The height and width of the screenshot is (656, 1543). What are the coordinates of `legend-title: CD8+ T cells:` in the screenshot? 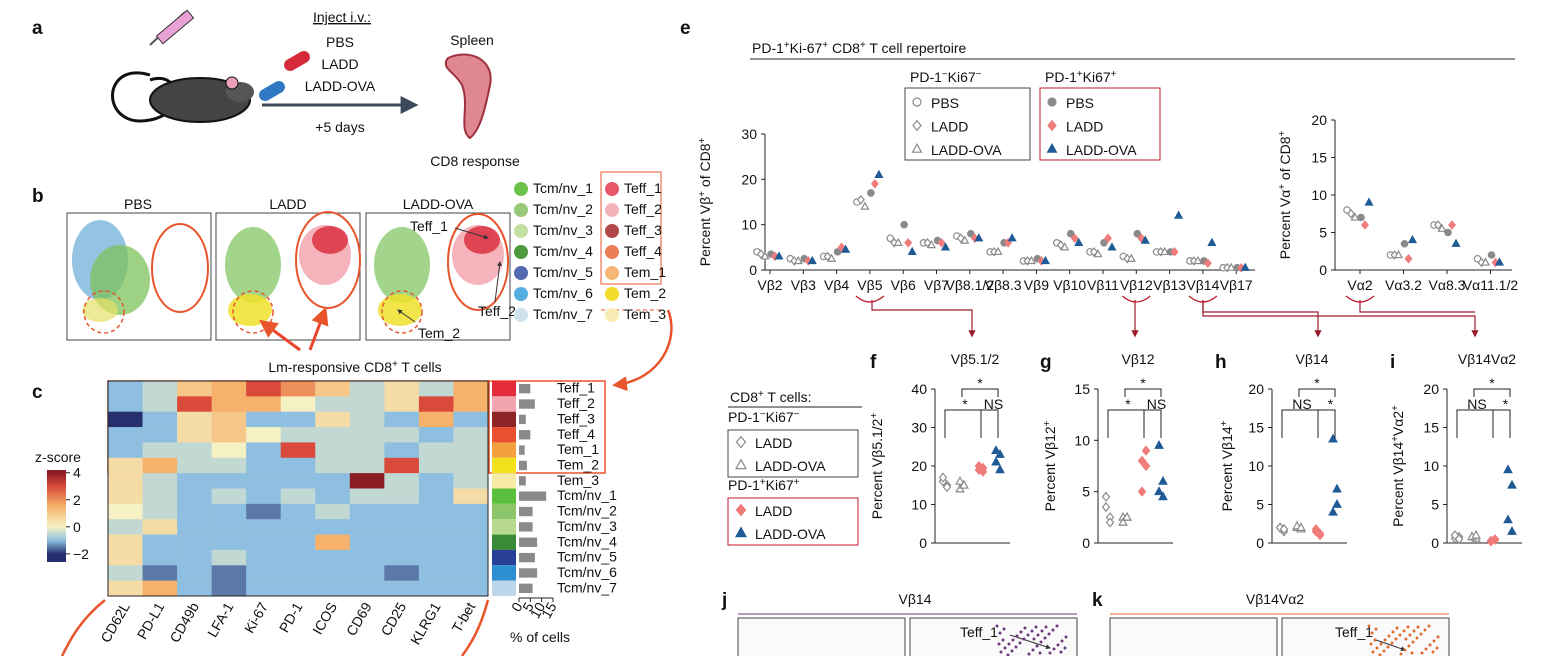 It's located at (770, 397).